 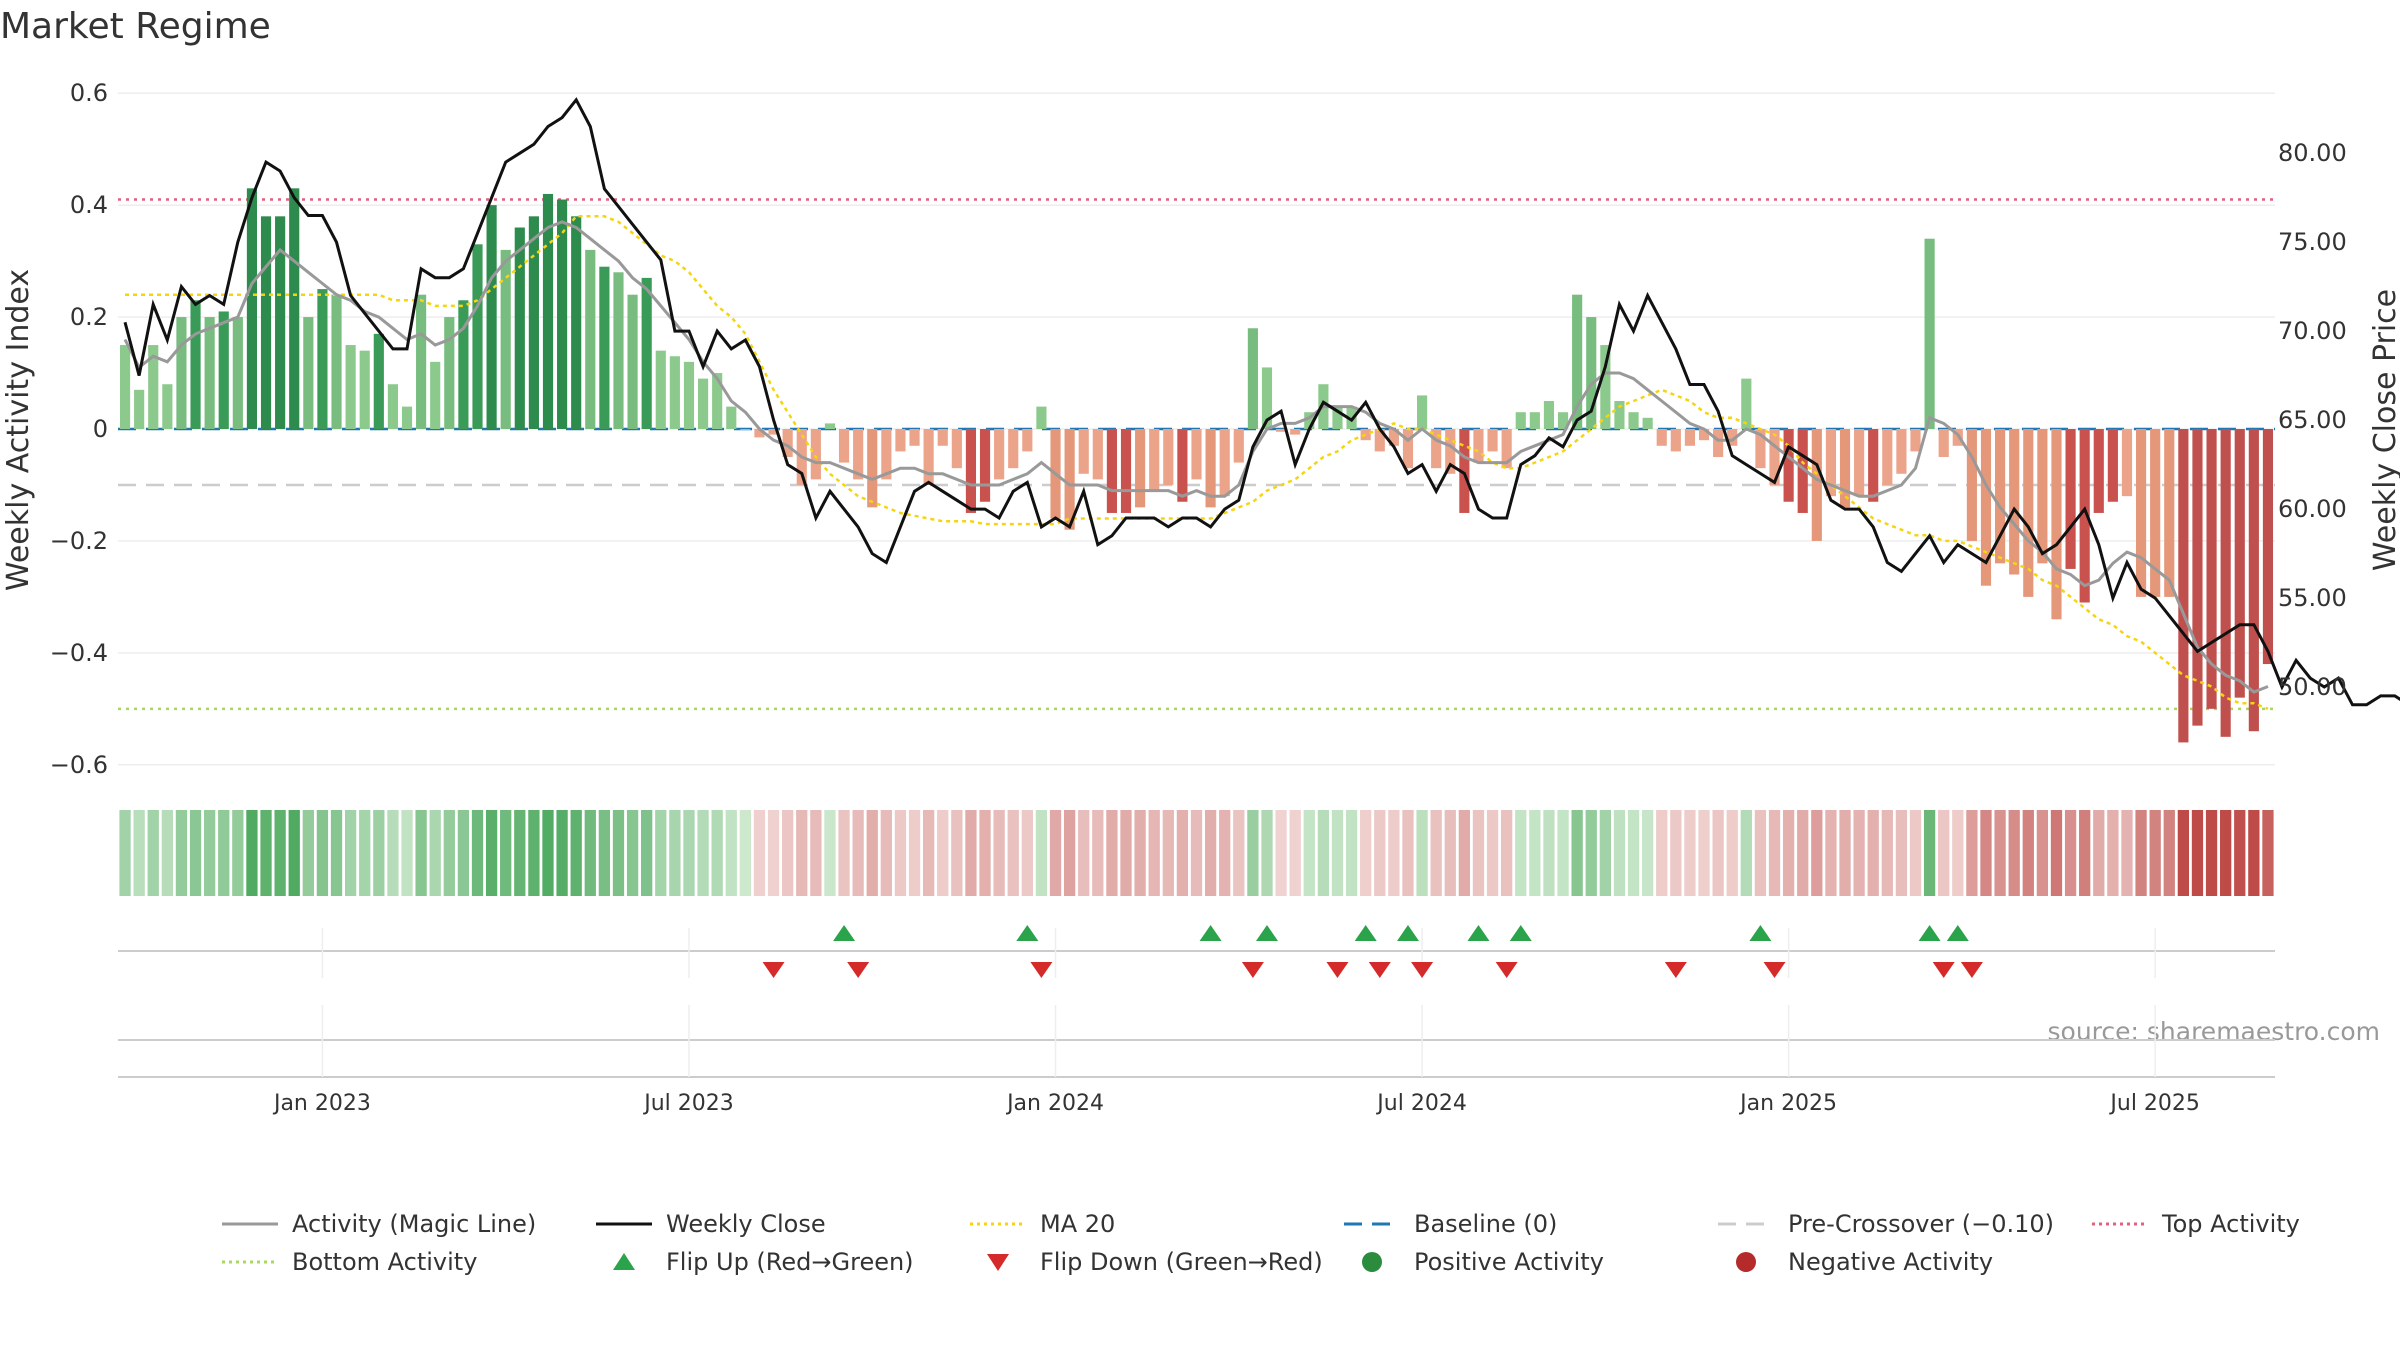 I want to click on flip-down-marker, so click(x=1422, y=970).